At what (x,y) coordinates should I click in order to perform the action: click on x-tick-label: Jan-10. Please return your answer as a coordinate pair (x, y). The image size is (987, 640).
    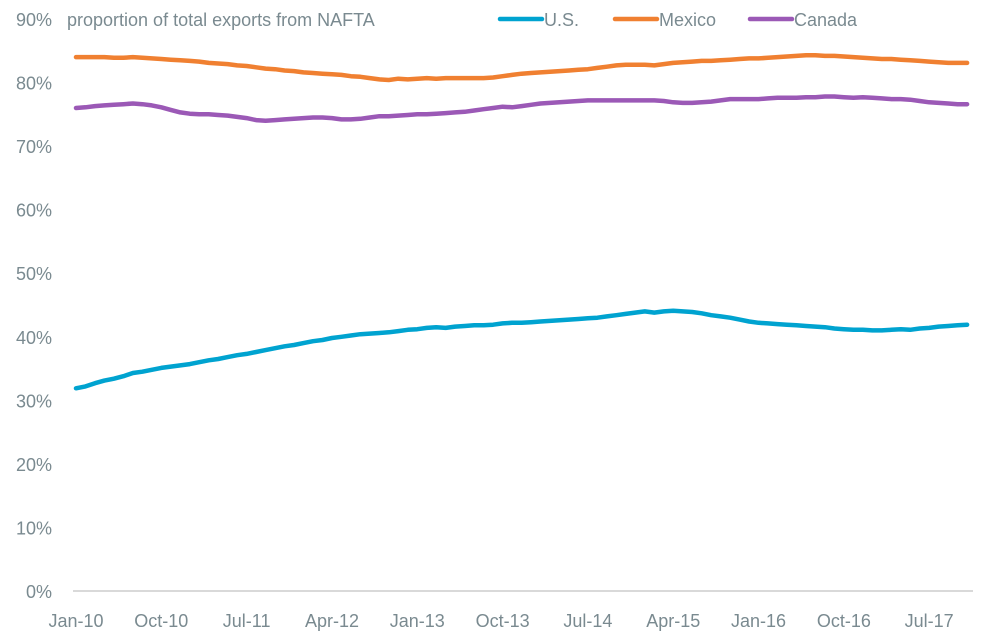
    Looking at the image, I should click on (75, 621).